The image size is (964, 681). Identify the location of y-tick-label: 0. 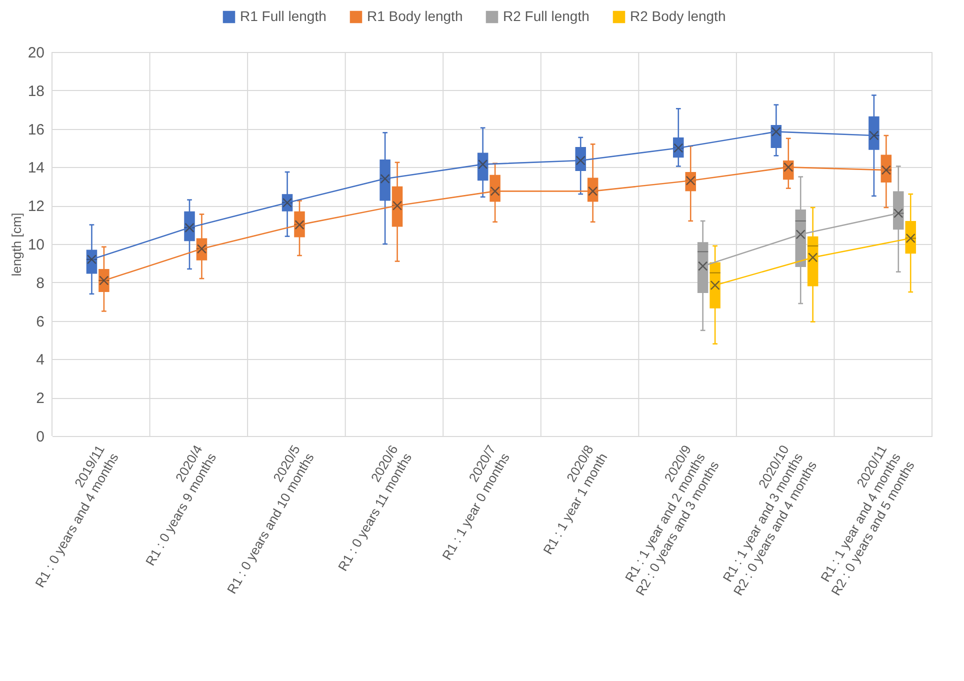
(40, 437).